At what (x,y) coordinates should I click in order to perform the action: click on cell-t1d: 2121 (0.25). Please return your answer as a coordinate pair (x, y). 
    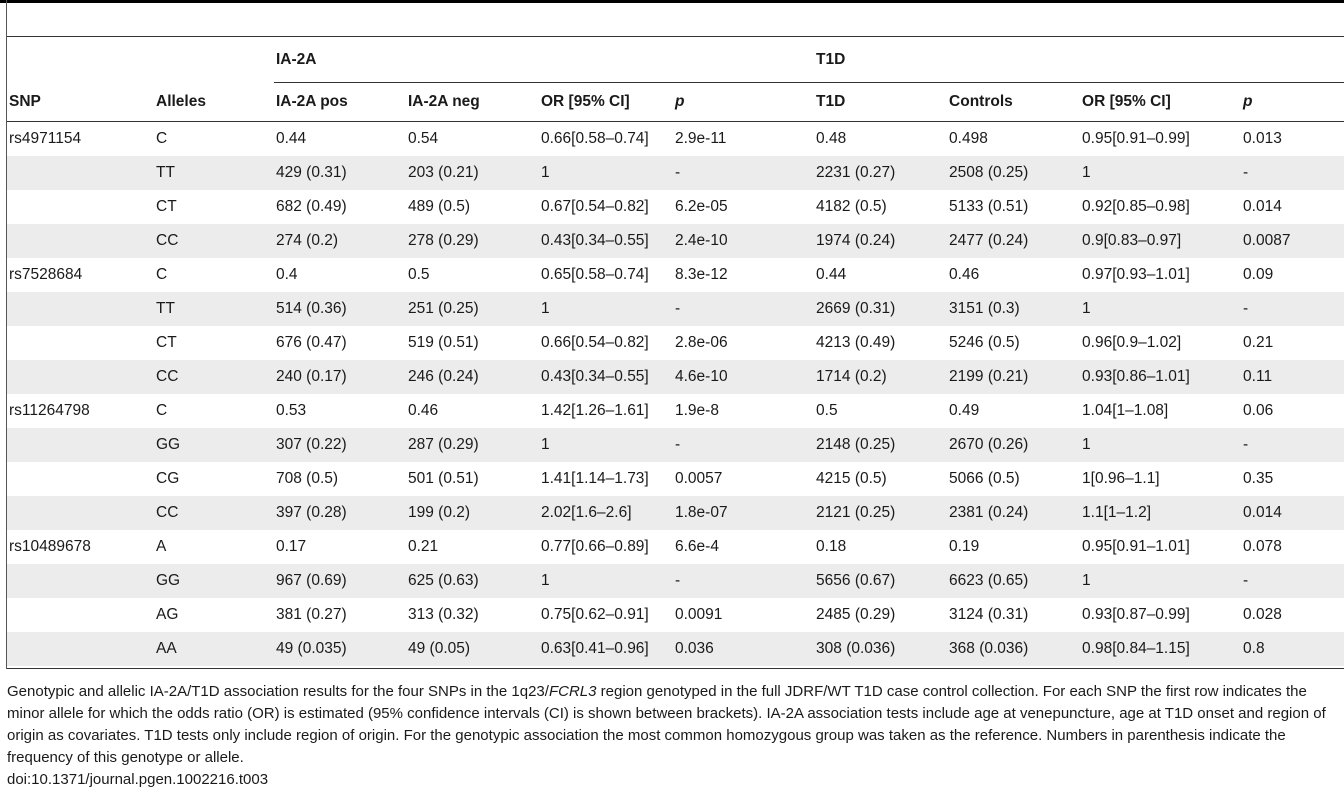
    Looking at the image, I should click on (881, 513).